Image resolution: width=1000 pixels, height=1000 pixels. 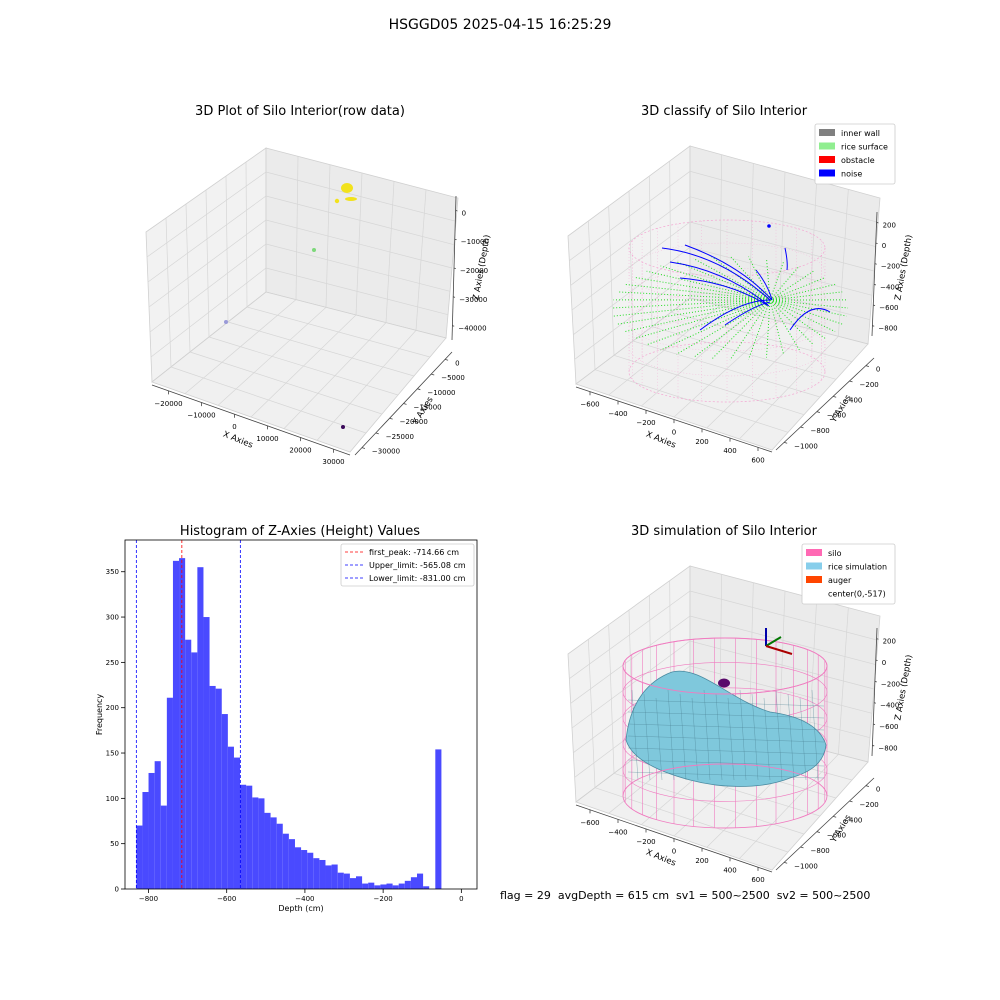 What do you see at coordinates (858, 160) in the screenshot?
I see `classify-legend-label: obstacle` at bounding box center [858, 160].